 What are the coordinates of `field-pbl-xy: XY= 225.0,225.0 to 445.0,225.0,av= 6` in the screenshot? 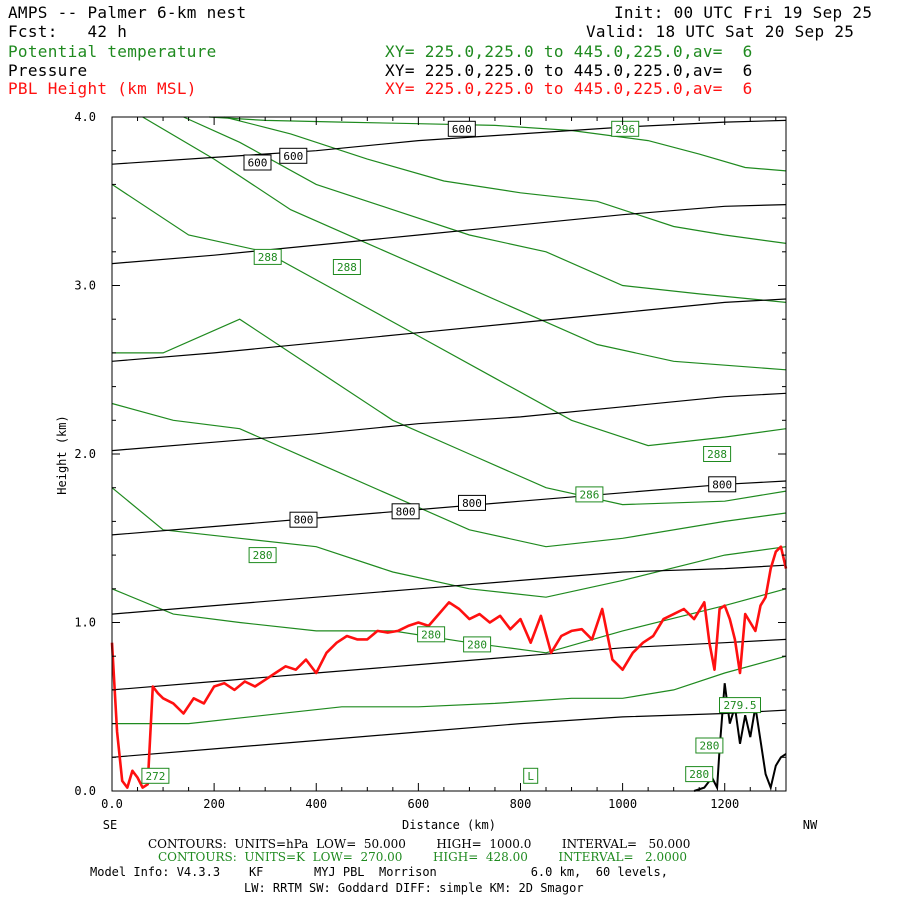 It's located at (569, 88).